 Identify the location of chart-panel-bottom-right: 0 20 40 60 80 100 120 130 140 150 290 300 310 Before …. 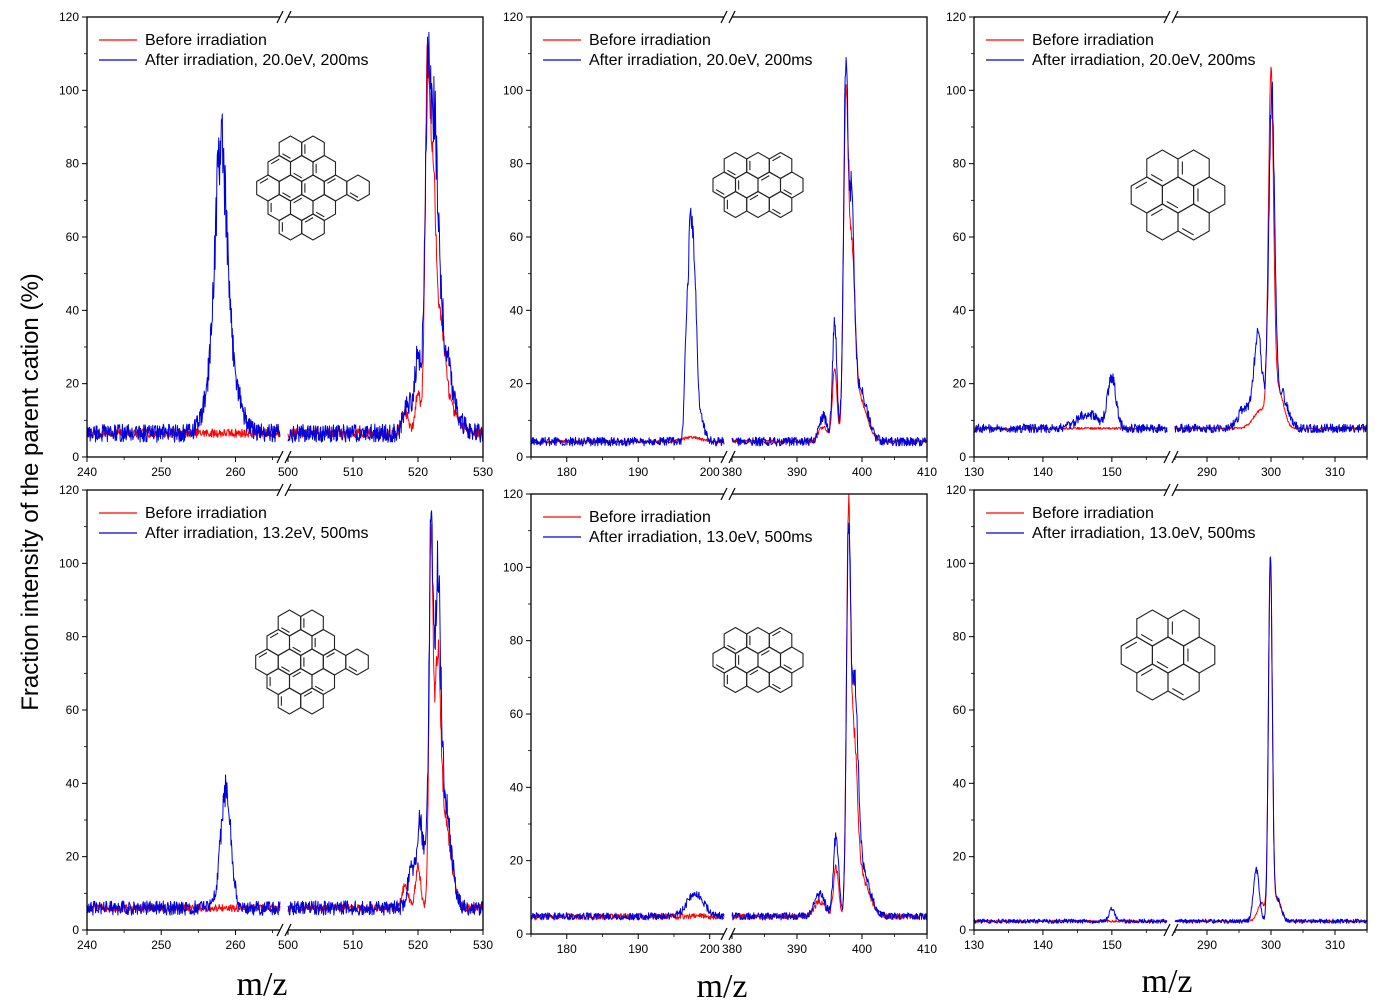
(1157, 717).